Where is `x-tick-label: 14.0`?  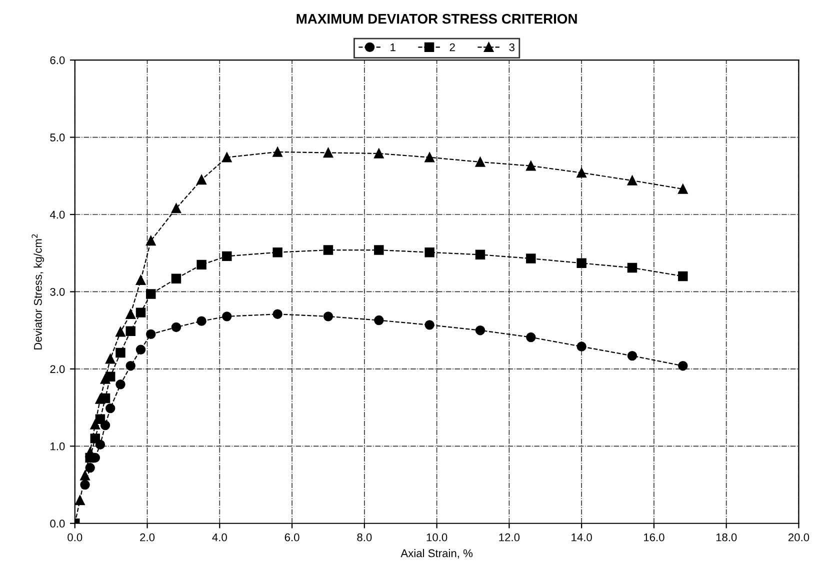
x-tick-label: 14.0 is located at coordinates (582, 537).